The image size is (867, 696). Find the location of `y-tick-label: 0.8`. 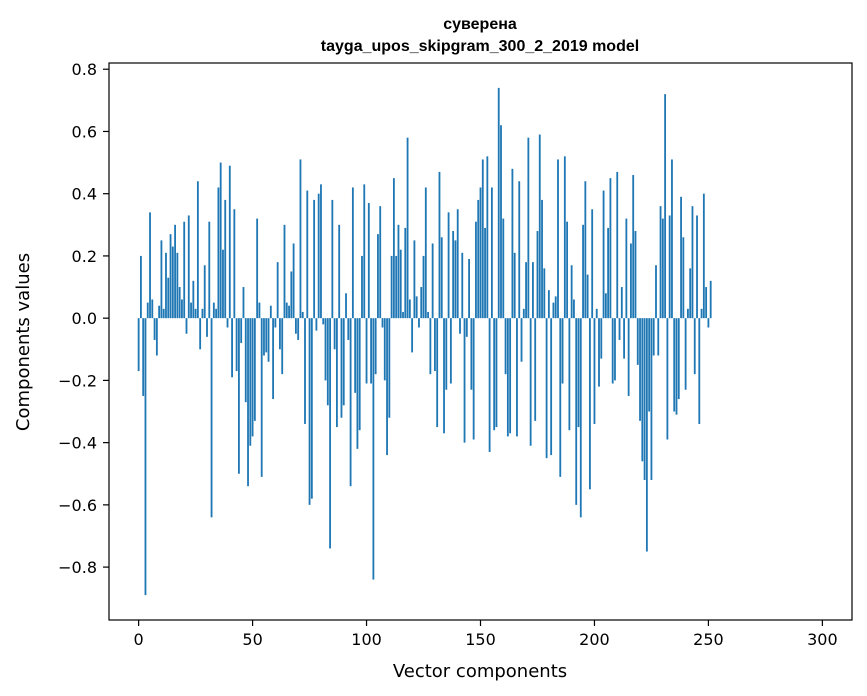

y-tick-label: 0.8 is located at coordinates (84, 69).